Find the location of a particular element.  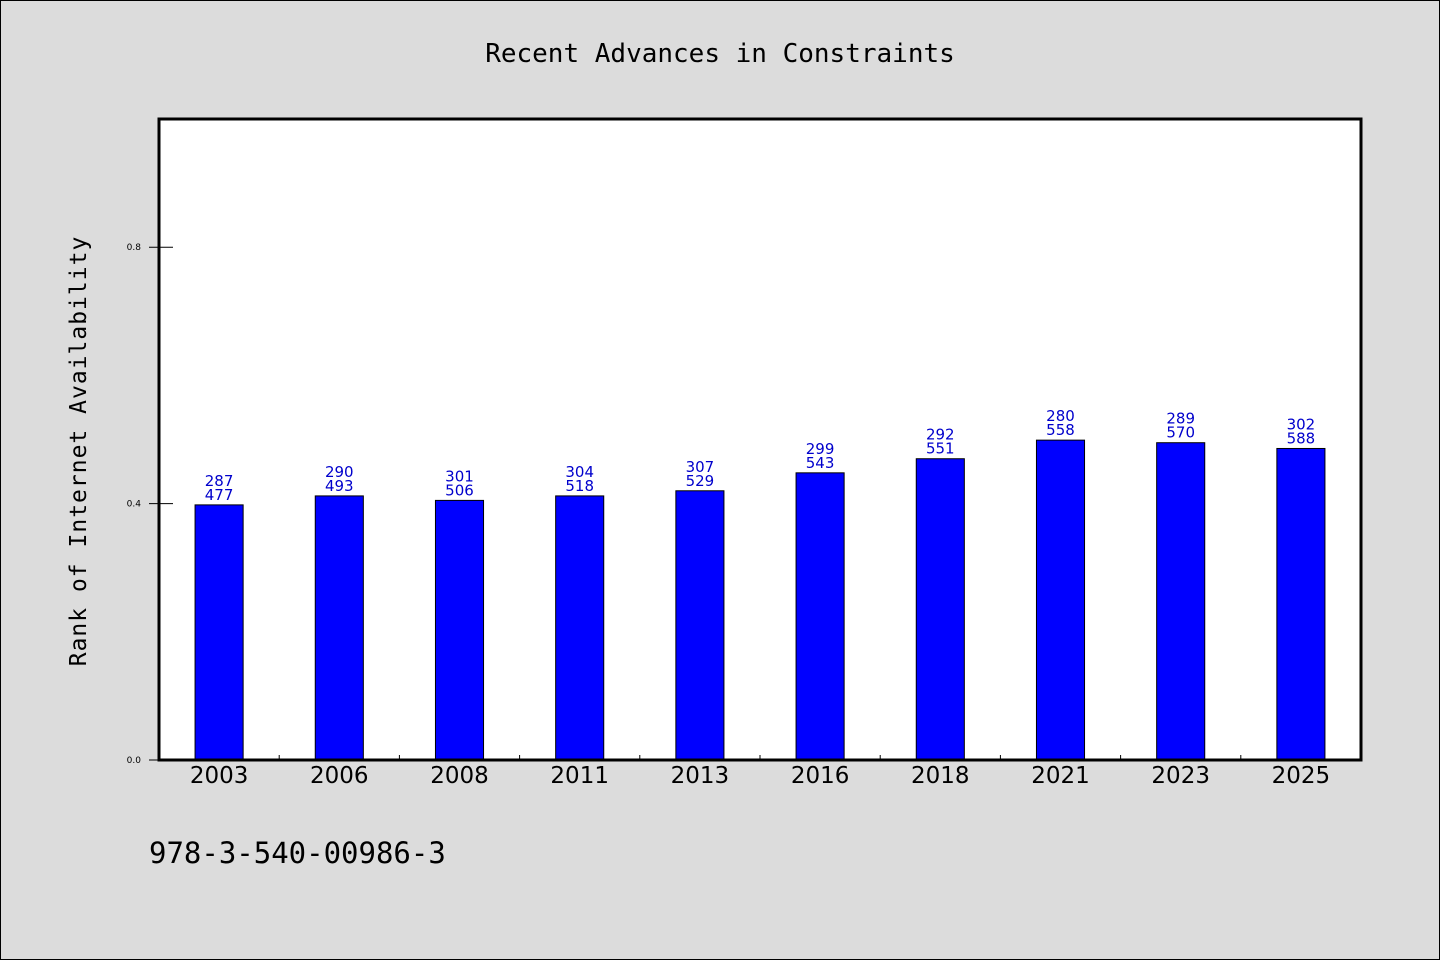

data-label: 307 is located at coordinates (700, 467).